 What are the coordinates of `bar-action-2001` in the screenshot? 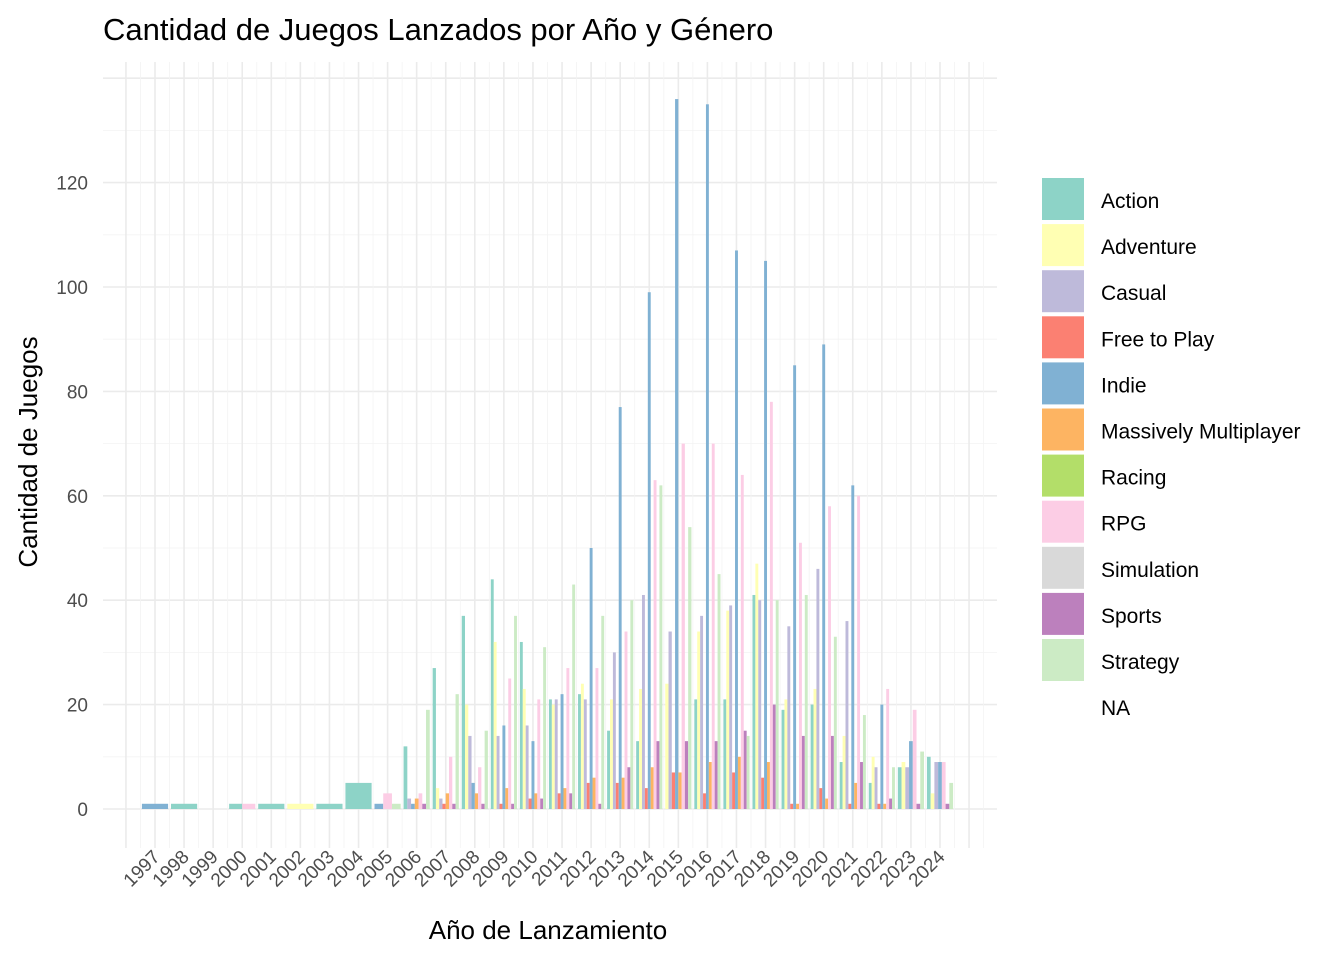 It's located at (271, 806).